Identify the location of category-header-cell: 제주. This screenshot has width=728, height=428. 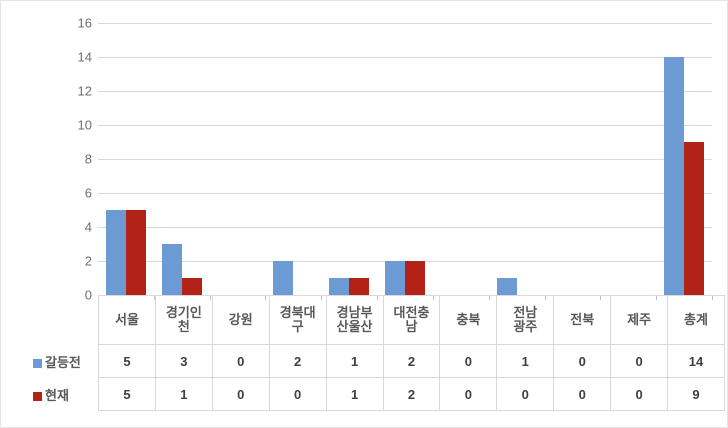
(639, 320).